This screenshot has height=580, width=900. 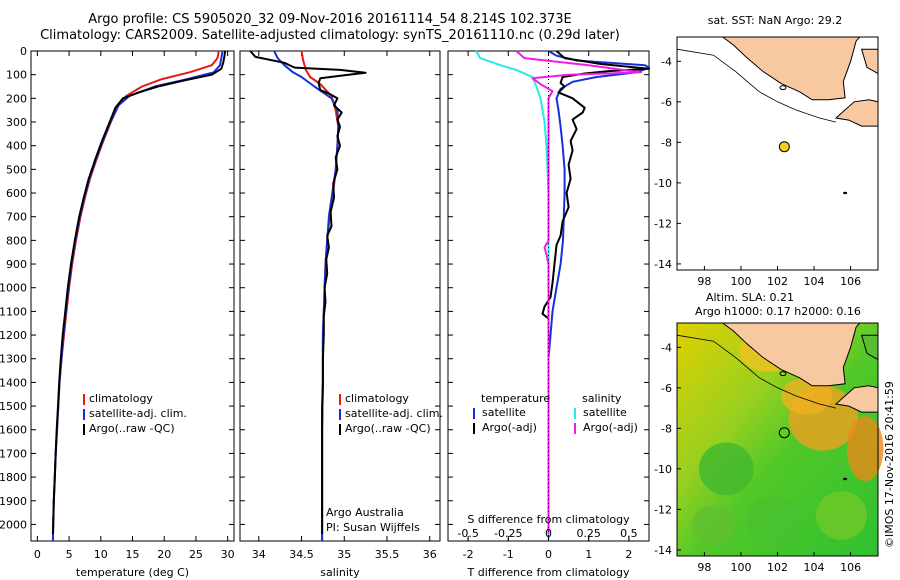 What do you see at coordinates (588, 533) in the screenshot?
I see `difference-stick-label: 0.25` at bounding box center [588, 533].